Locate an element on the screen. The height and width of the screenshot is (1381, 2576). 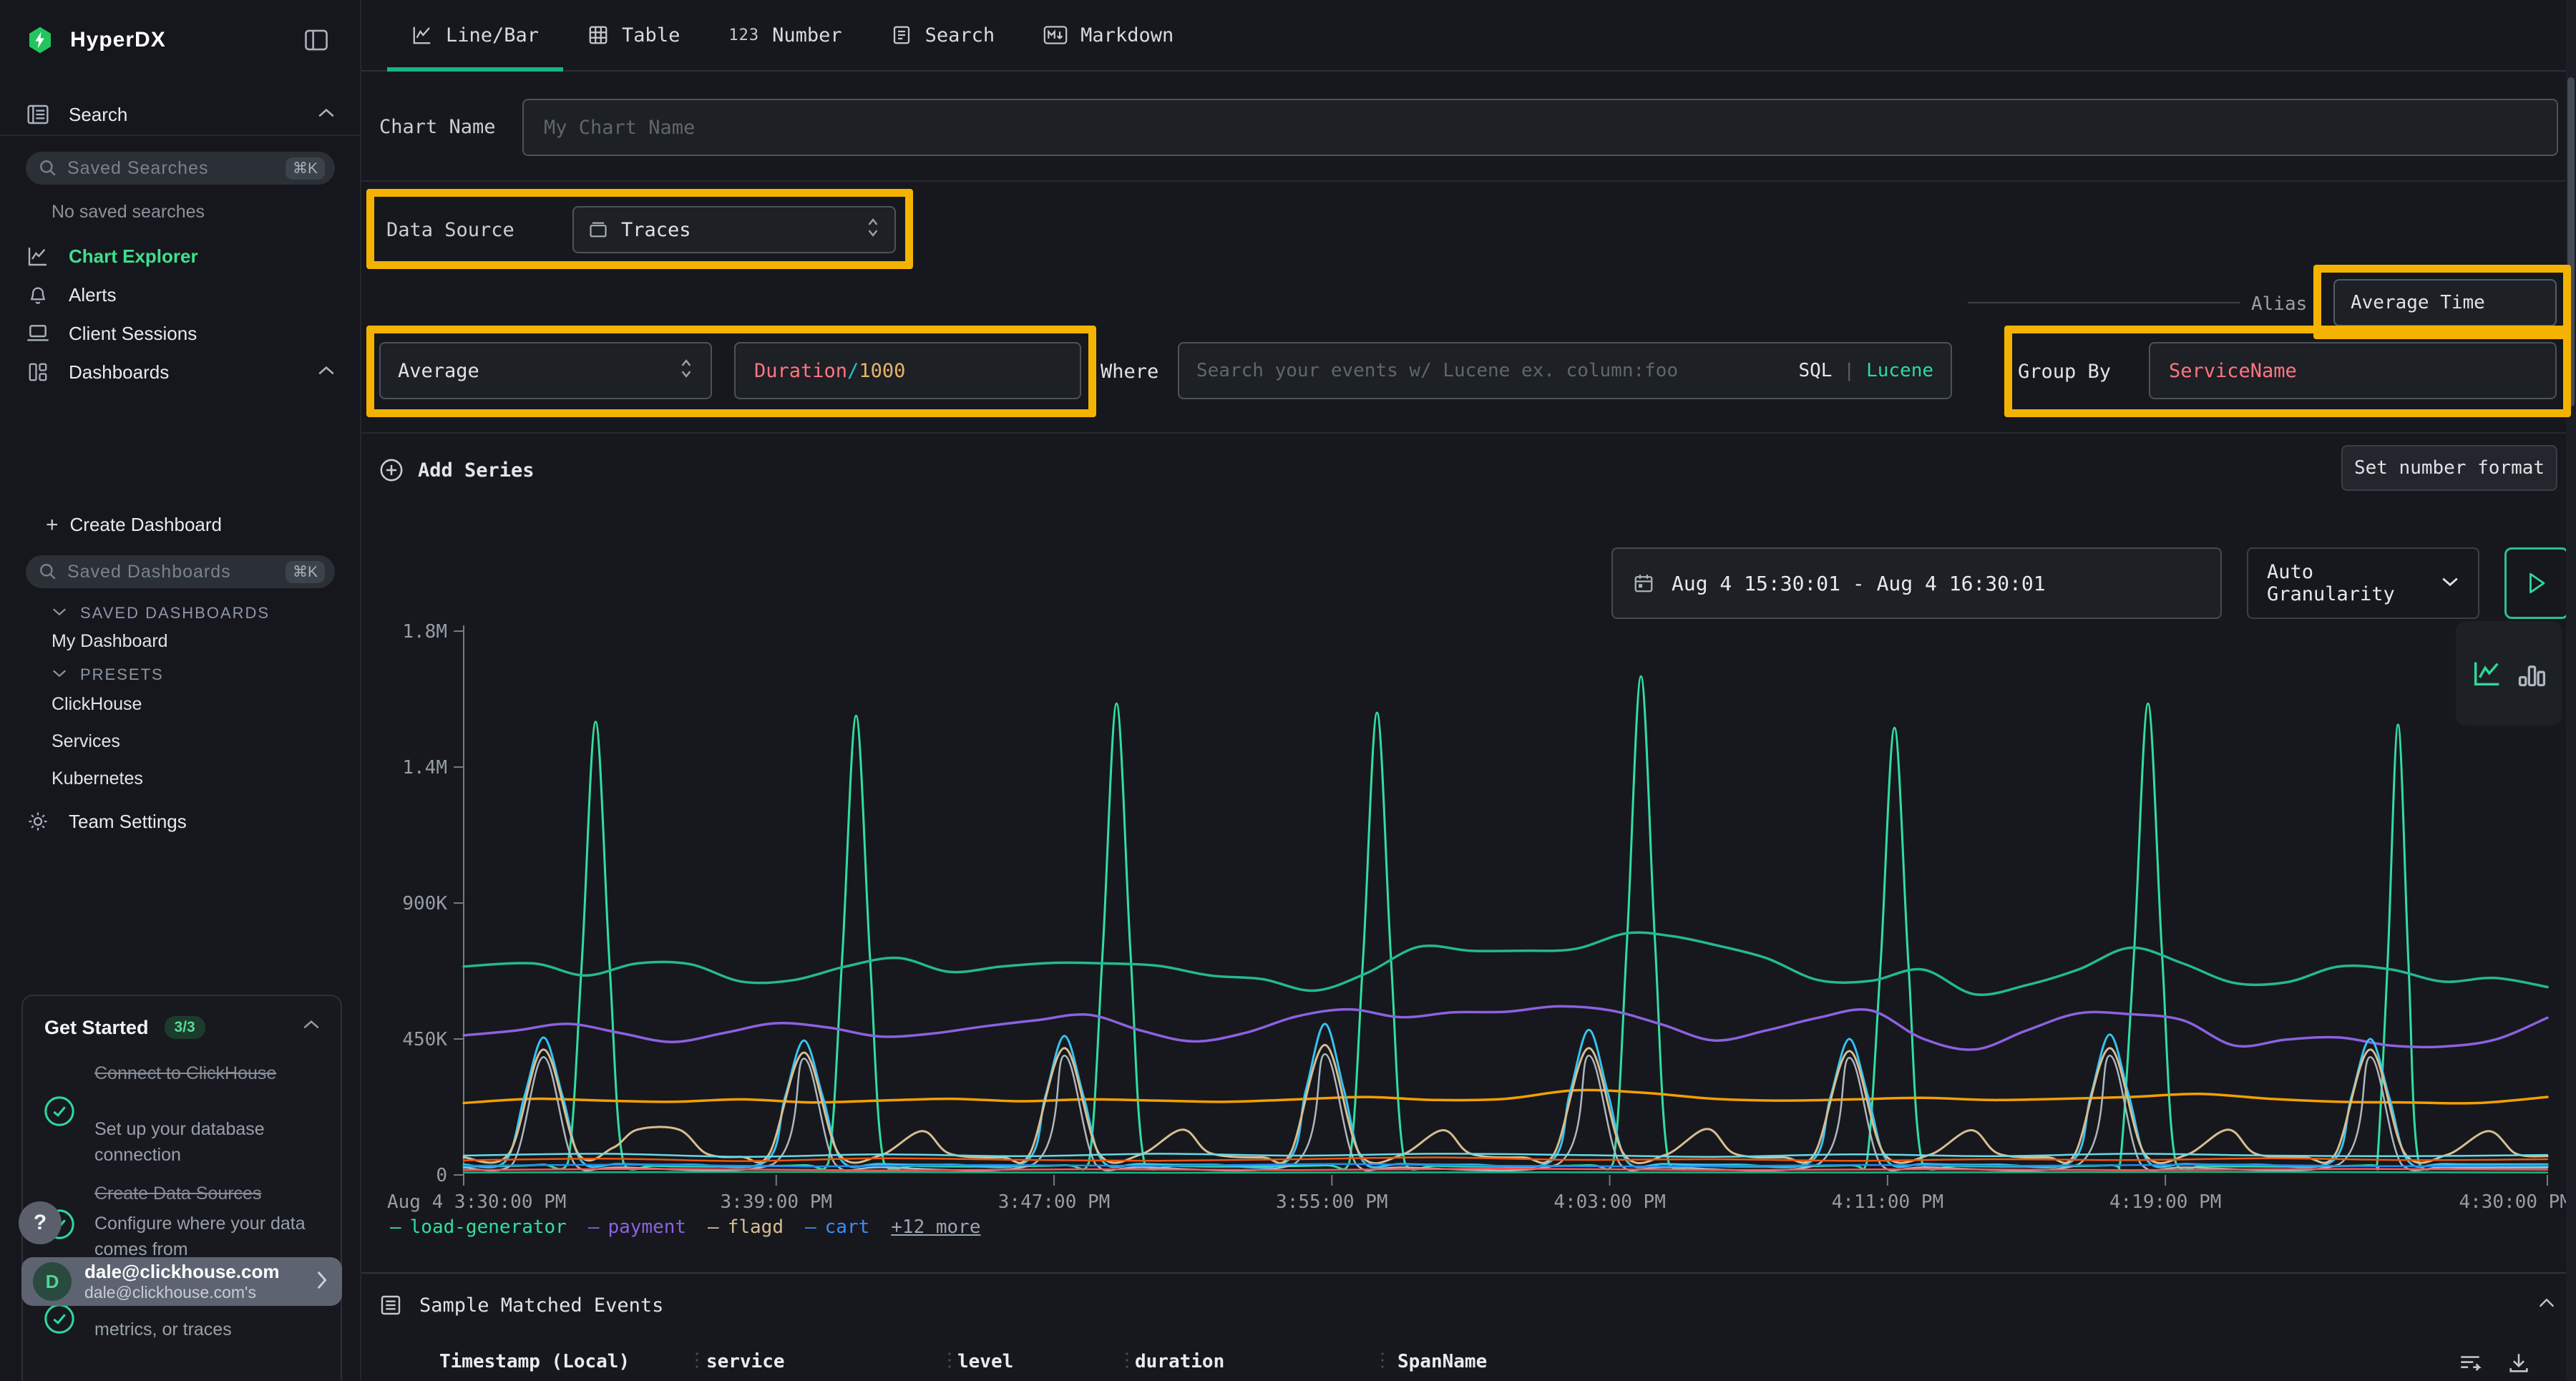
download-icon is located at coordinates (2519, 1364).